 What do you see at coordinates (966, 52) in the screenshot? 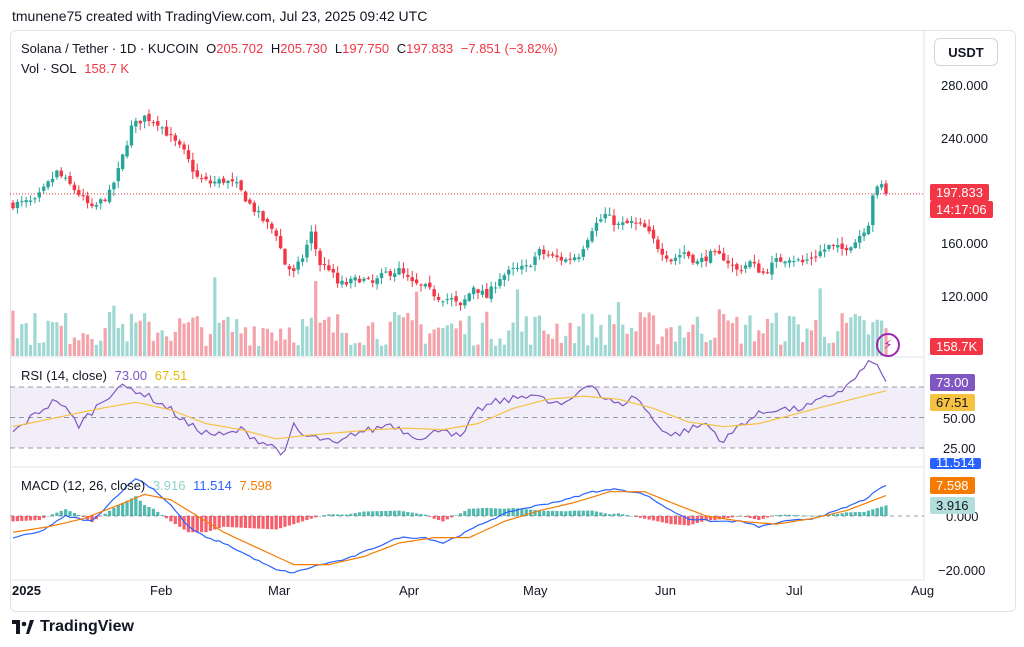
I see `currency-button: USDT` at bounding box center [966, 52].